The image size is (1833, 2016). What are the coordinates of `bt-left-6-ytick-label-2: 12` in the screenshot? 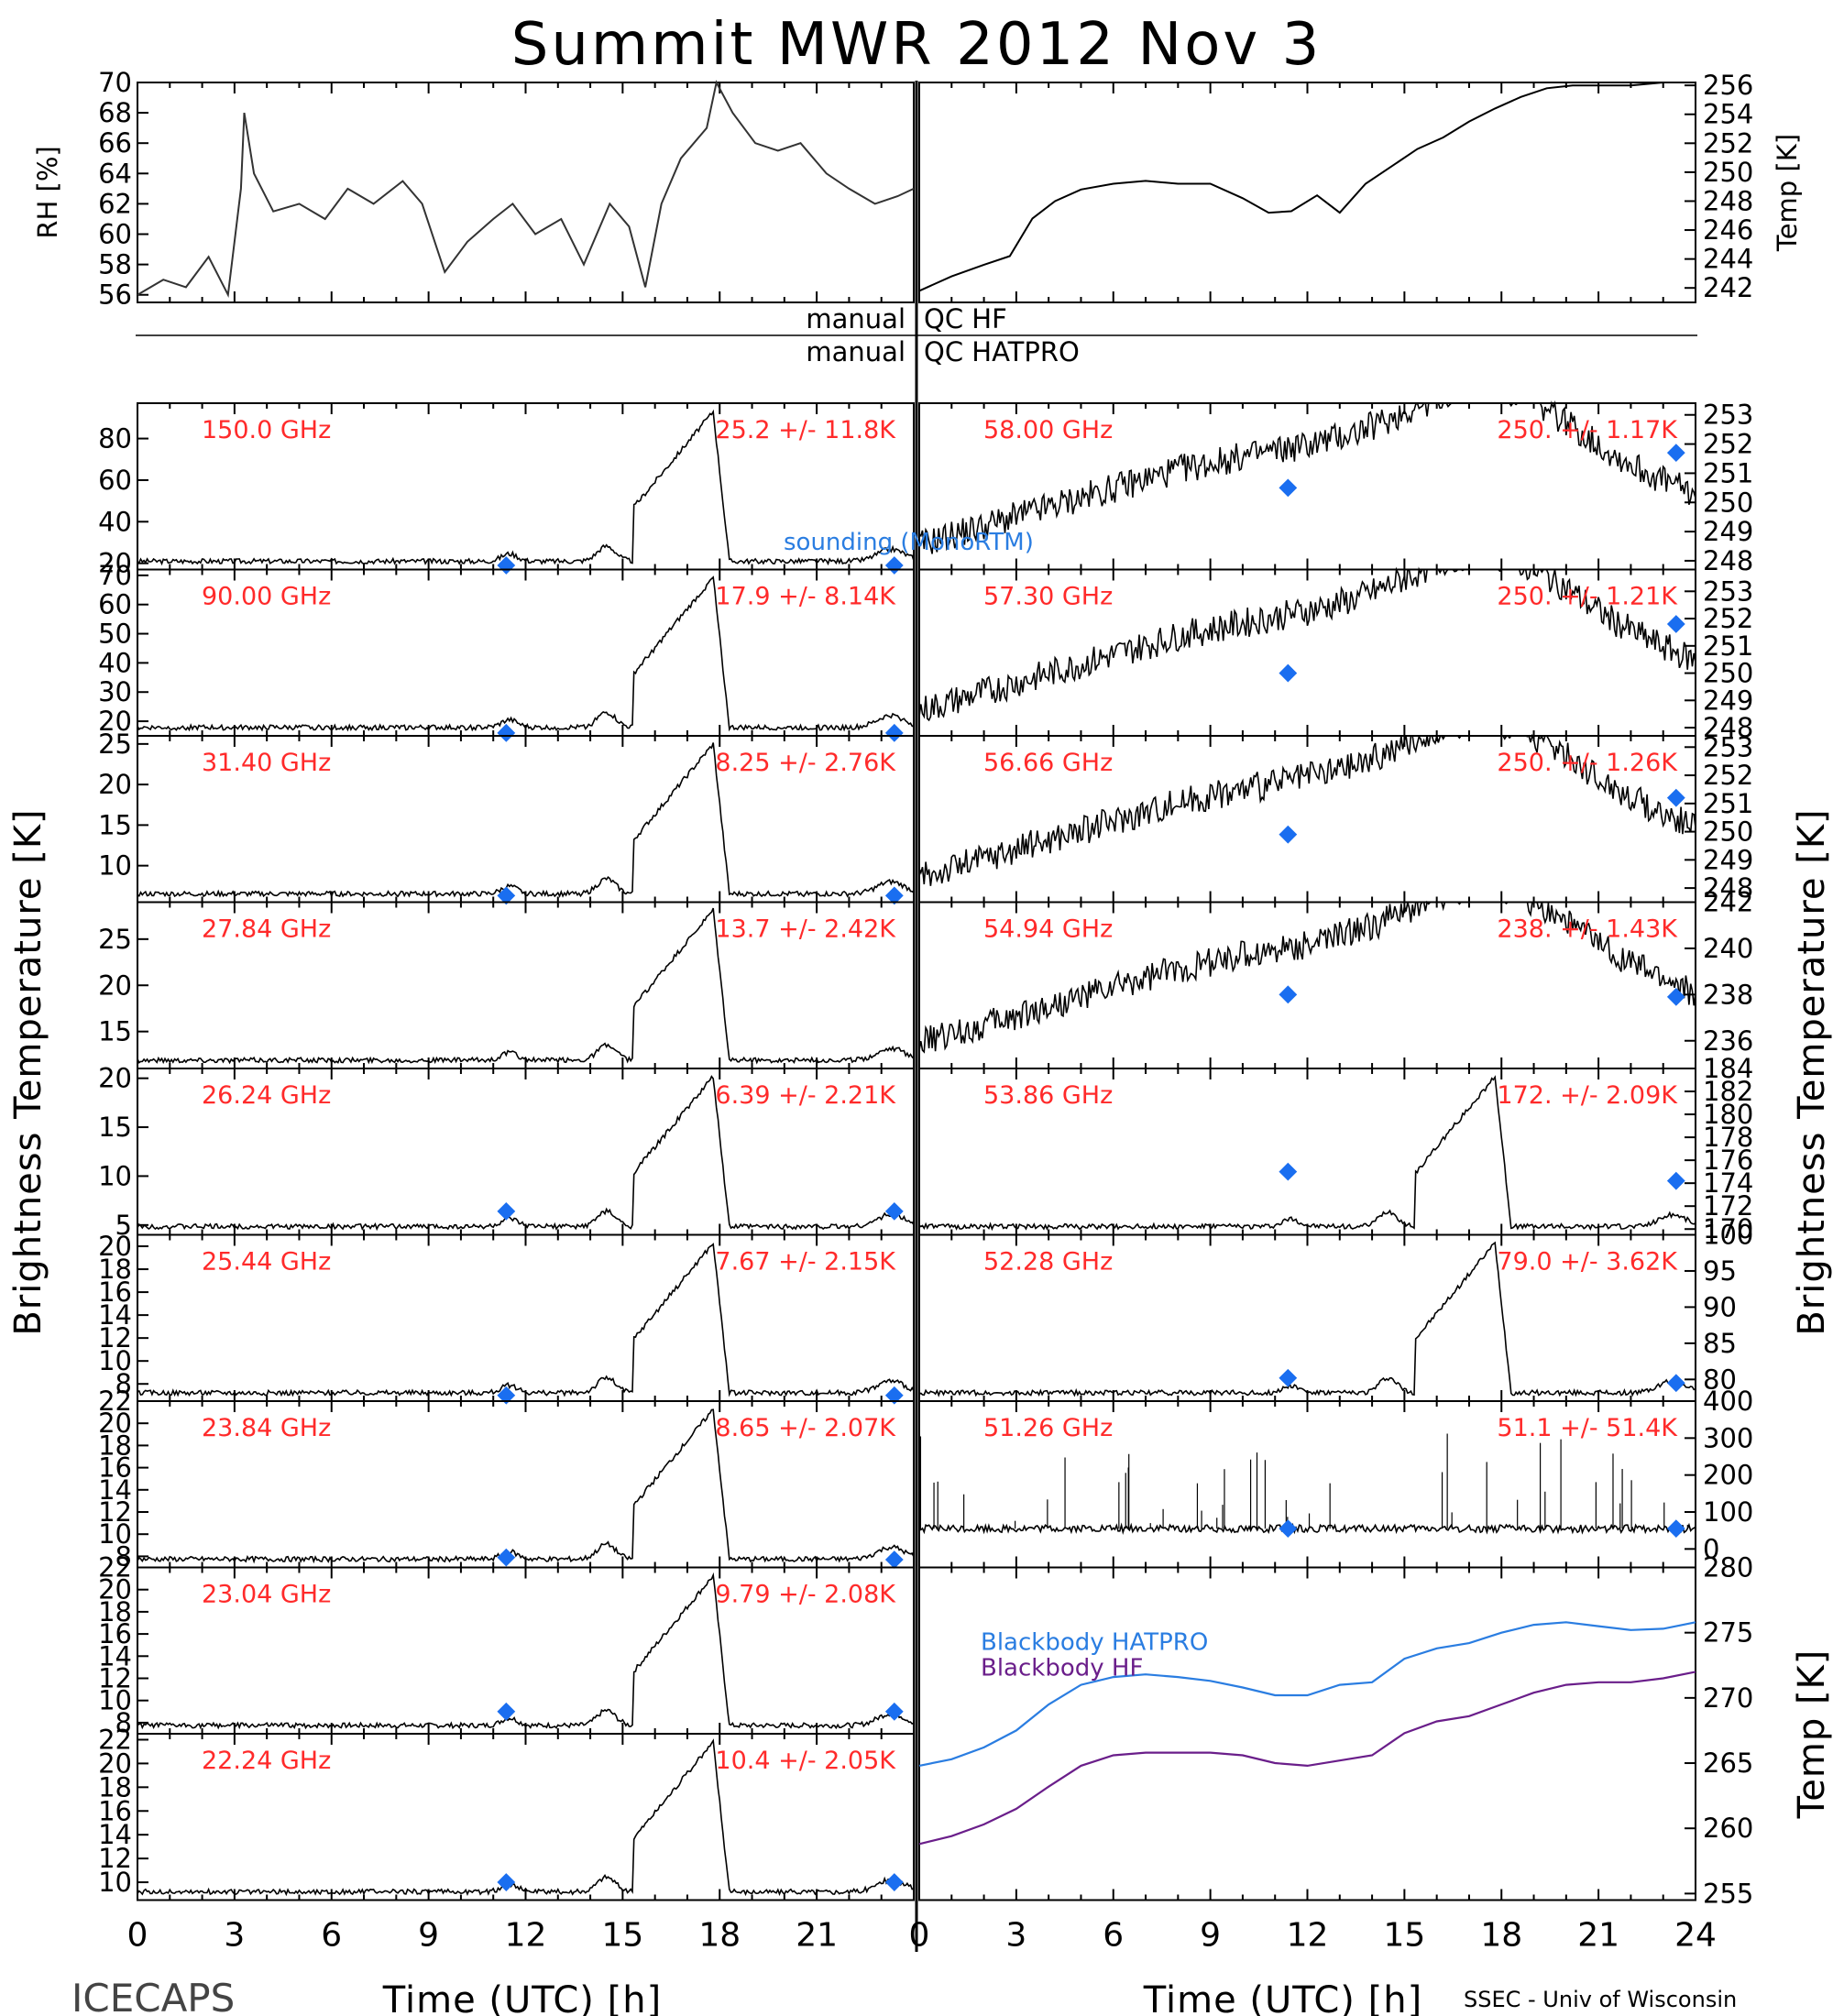 It's located at (115, 1512).